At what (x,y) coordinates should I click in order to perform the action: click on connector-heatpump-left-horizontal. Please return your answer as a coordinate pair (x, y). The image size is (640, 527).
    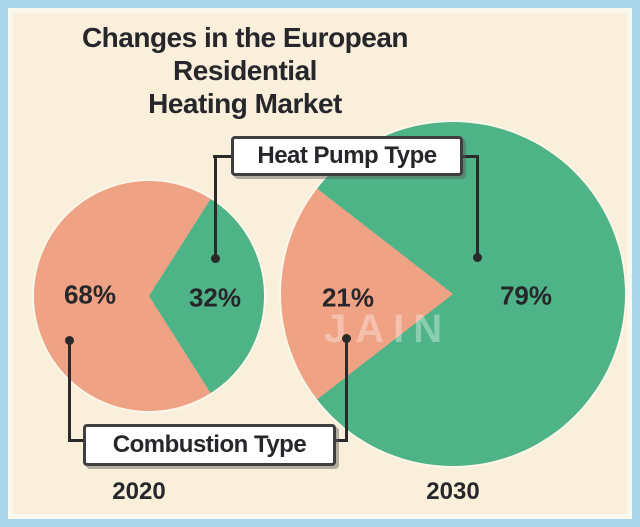
    Looking at the image, I should click on (223, 156).